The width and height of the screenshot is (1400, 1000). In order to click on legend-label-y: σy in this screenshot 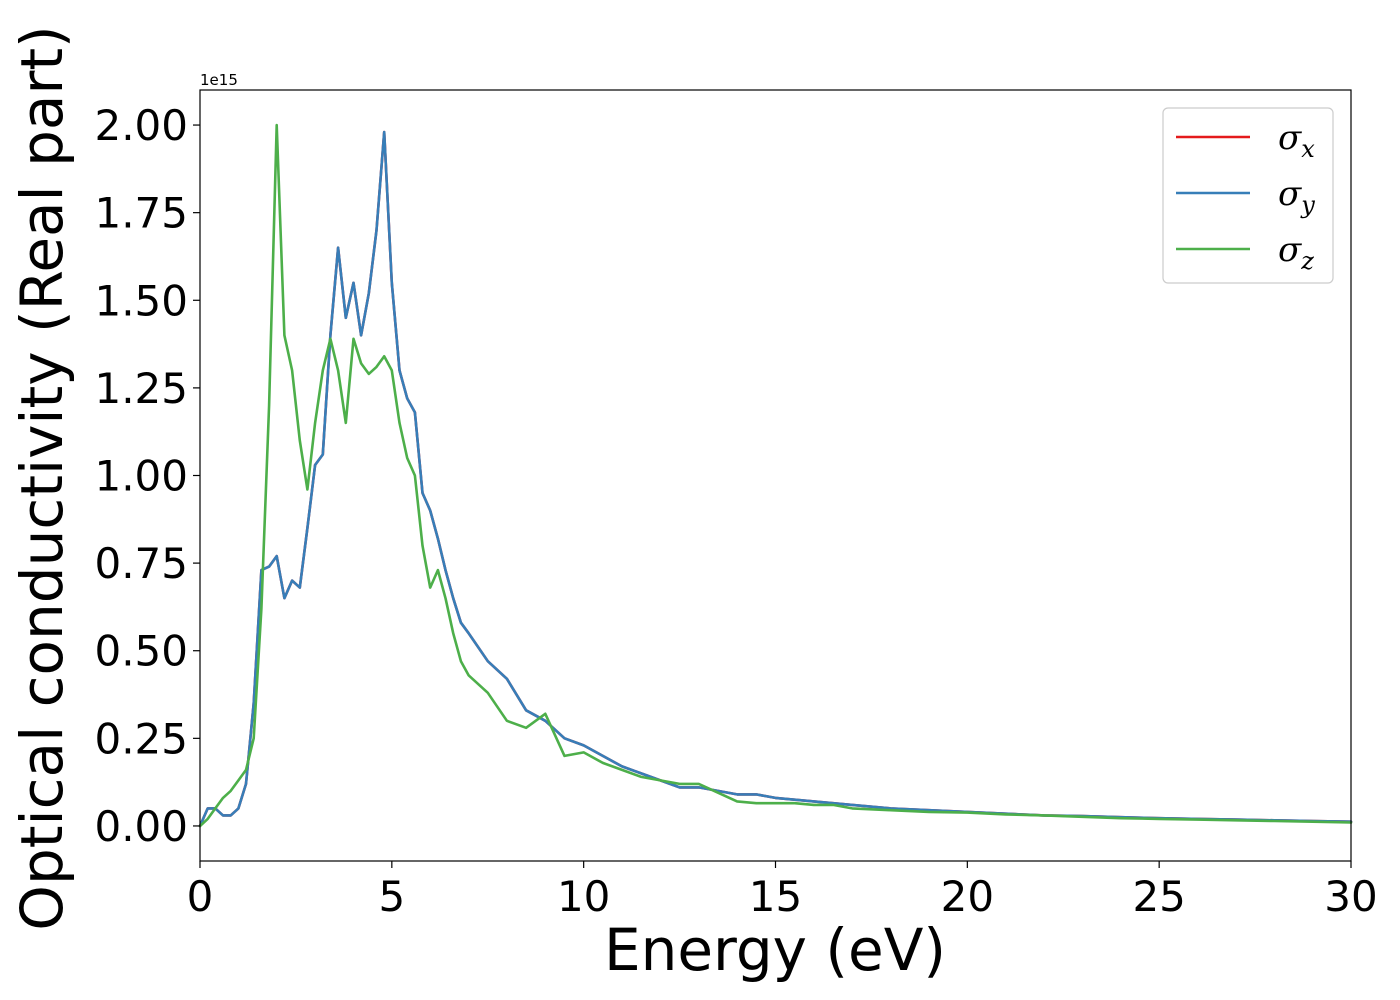, I will do `click(1296, 196)`.